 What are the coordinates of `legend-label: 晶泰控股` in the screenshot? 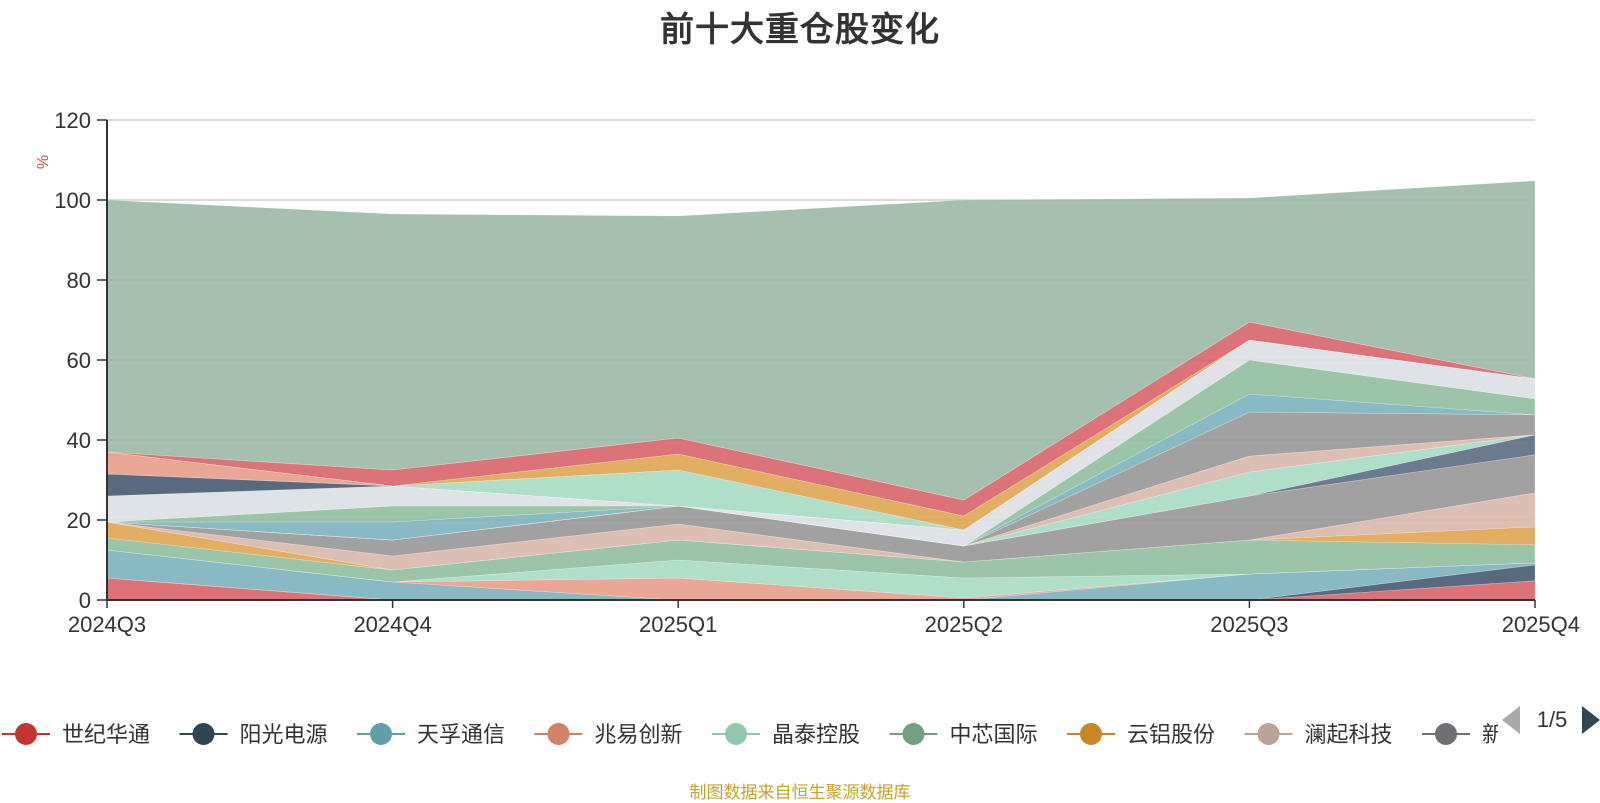 It's located at (816, 734).